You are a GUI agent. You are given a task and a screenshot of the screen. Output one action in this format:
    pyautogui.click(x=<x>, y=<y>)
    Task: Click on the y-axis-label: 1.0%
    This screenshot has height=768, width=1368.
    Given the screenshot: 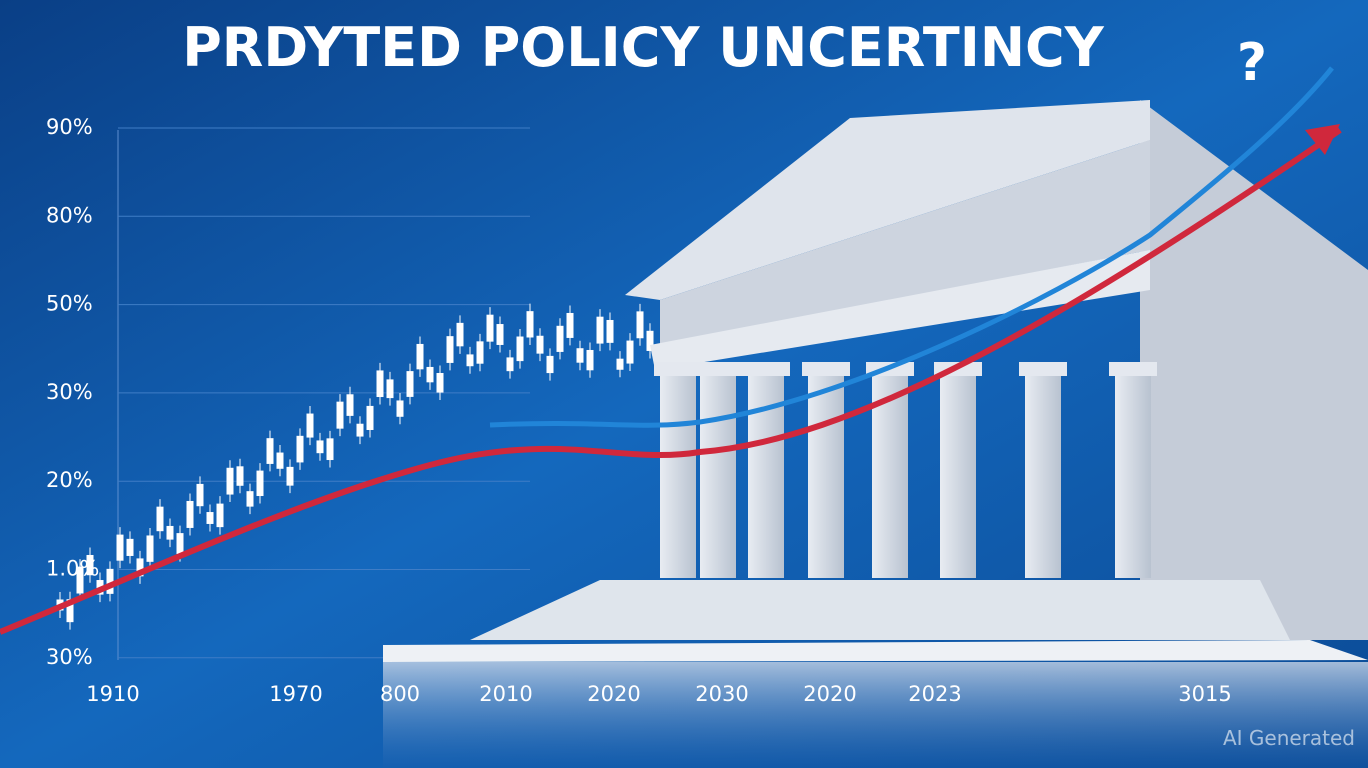 What is the action you would take?
    pyautogui.click(x=72, y=569)
    